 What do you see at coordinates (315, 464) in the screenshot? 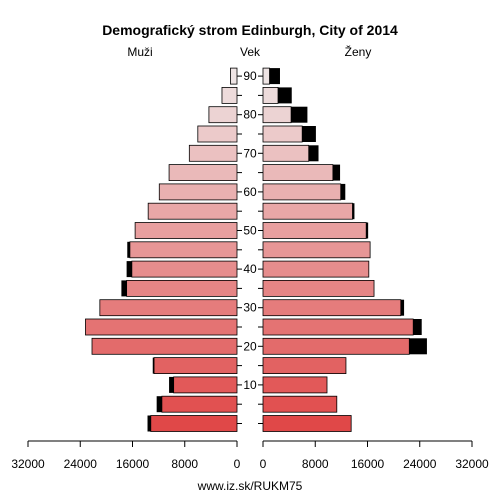
I see `right-x-tick-label: 8000` at bounding box center [315, 464].